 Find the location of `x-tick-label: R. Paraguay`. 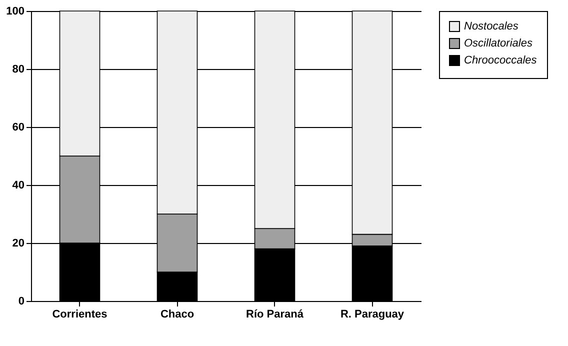

x-tick-label: R. Paraguay is located at coordinates (372, 314).